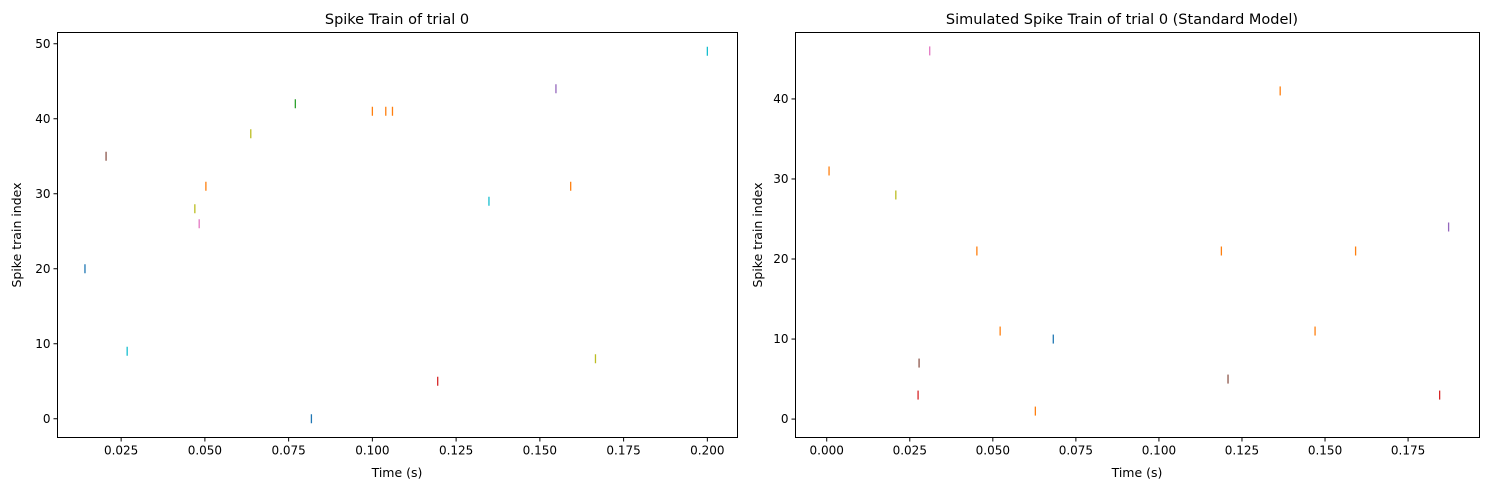 This screenshot has height=490, width=1489. Describe the element at coordinates (397, 20) in the screenshot. I see `chart-title: Spike Train of trial 0` at that location.